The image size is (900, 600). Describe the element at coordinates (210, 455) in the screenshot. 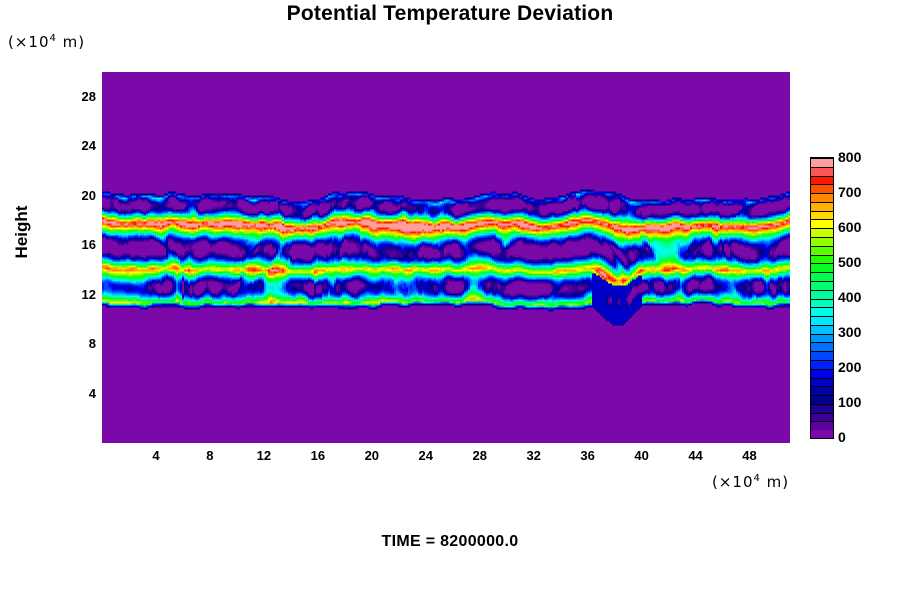

I see `x-axis-tick-label: 8` at that location.